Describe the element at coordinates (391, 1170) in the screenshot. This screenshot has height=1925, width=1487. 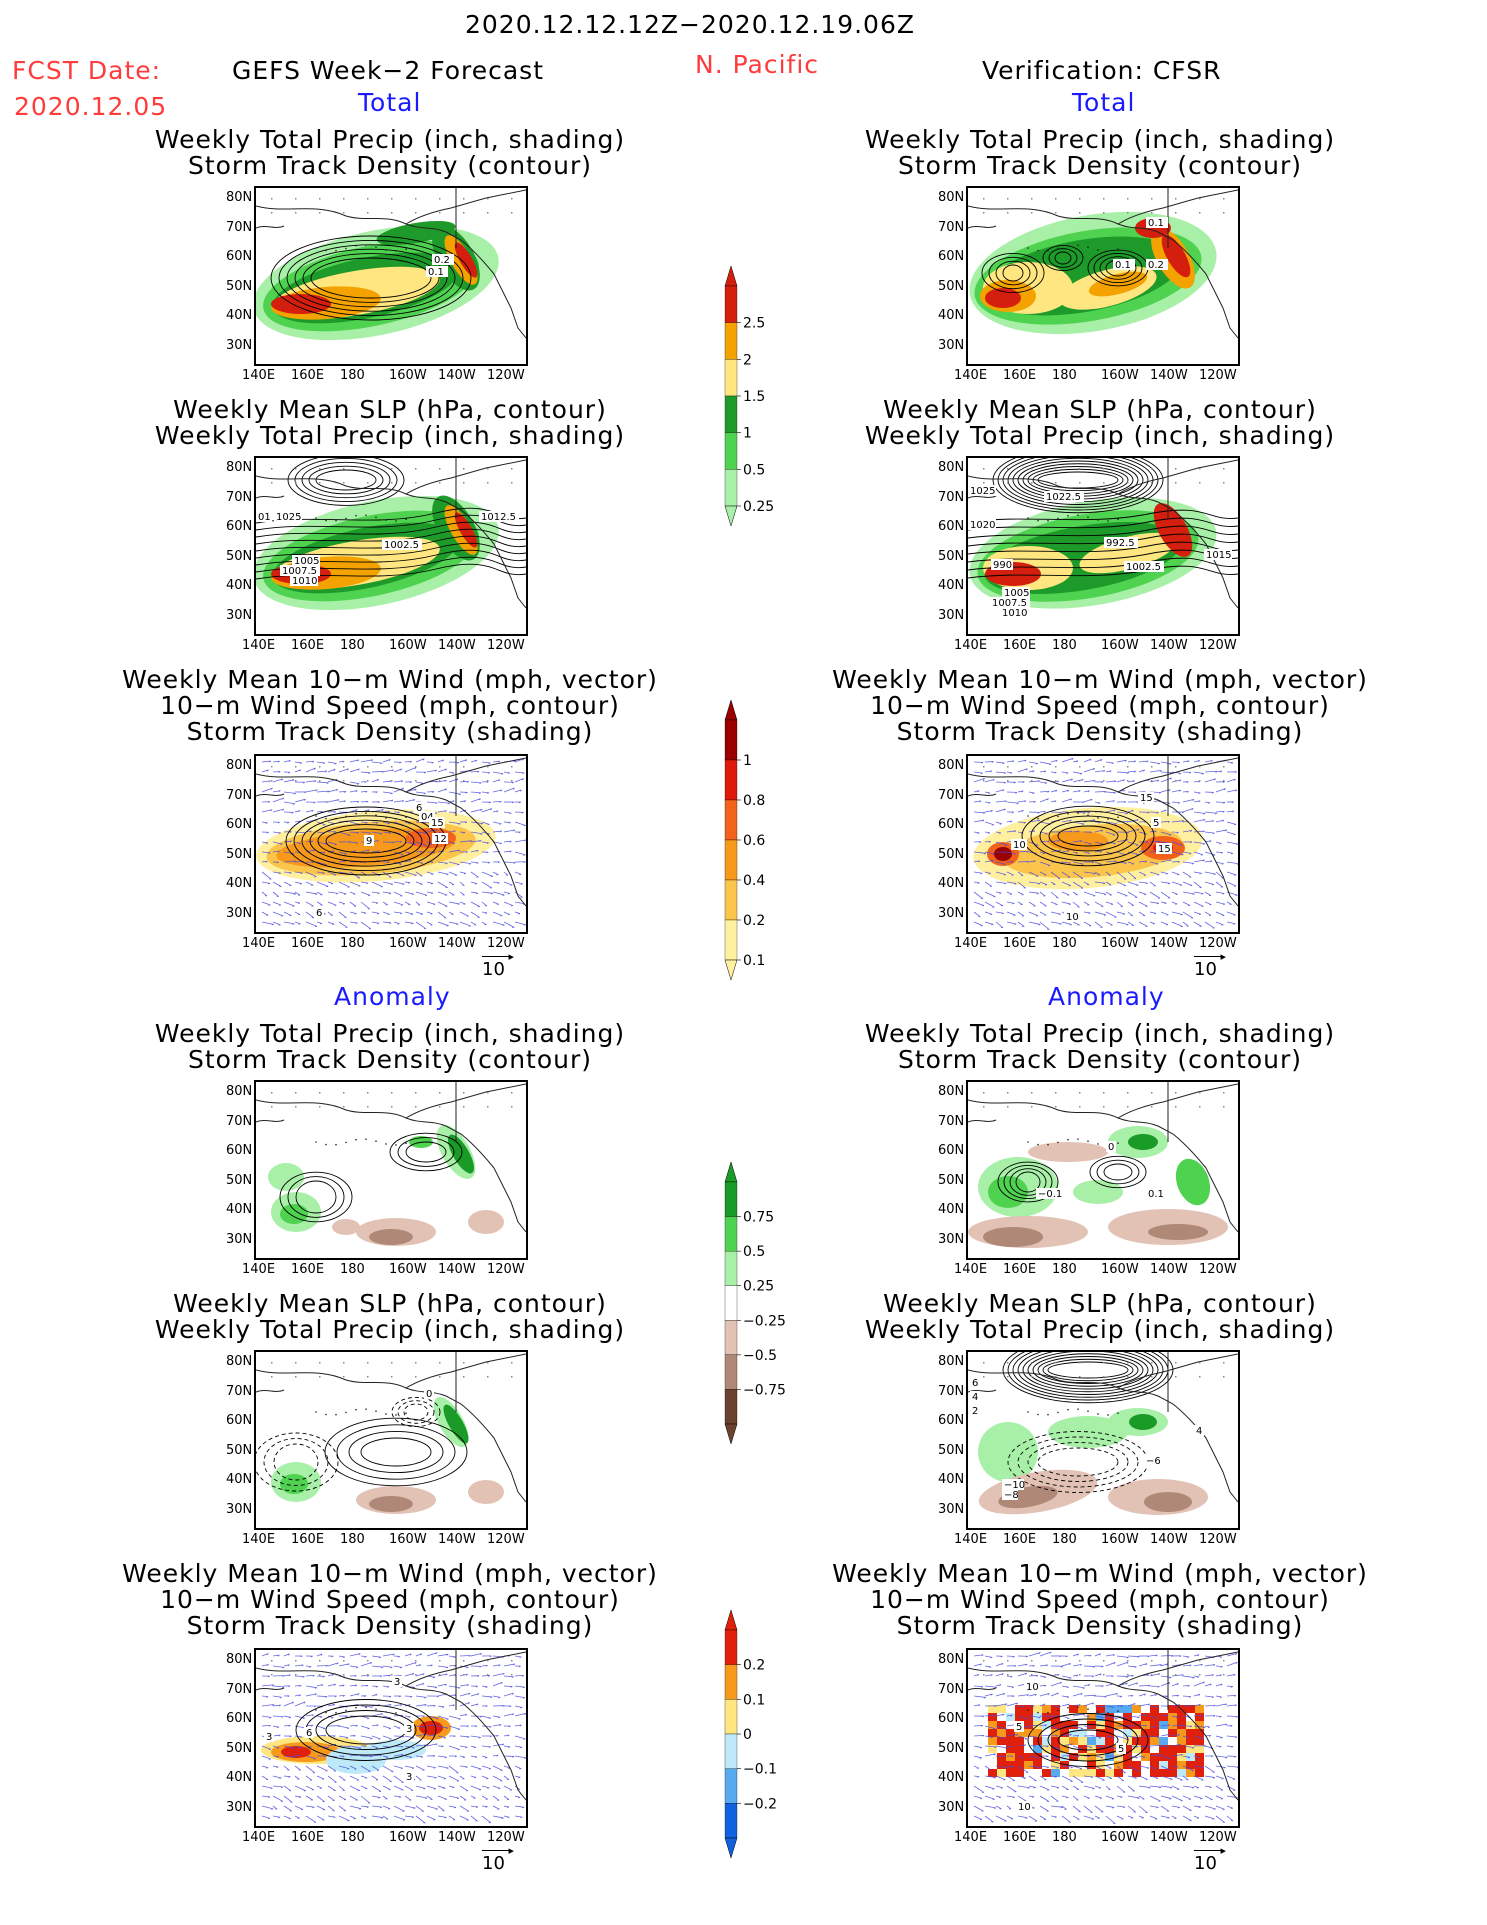
I see `map-forecast-precip-storm-anomaly` at that location.